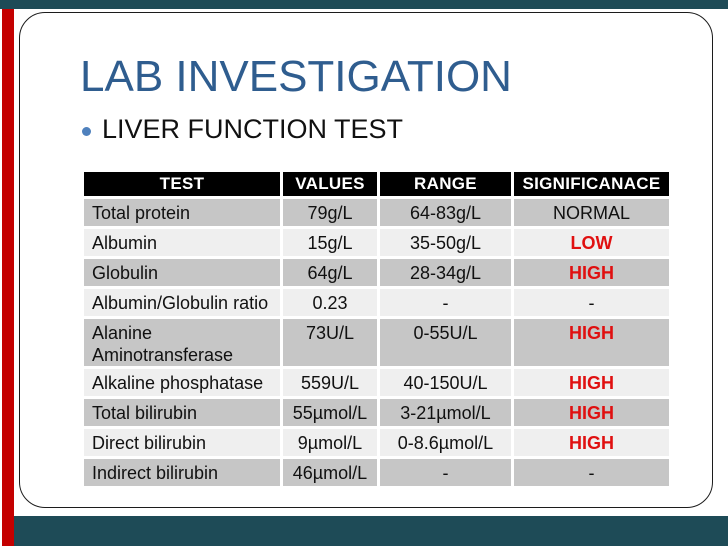 This screenshot has width=728, height=546. I want to click on left-accent-bar, so click(8, 277).